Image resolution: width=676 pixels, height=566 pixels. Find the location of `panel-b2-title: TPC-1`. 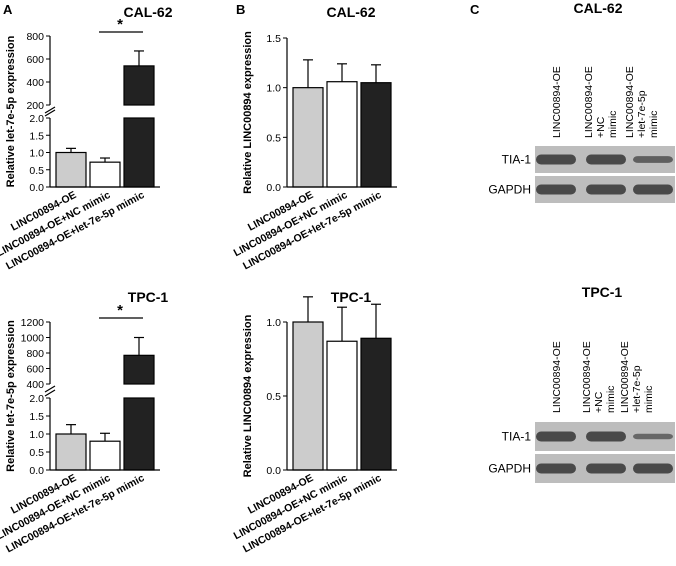

panel-b2-title: TPC-1 is located at coordinates (351, 297).